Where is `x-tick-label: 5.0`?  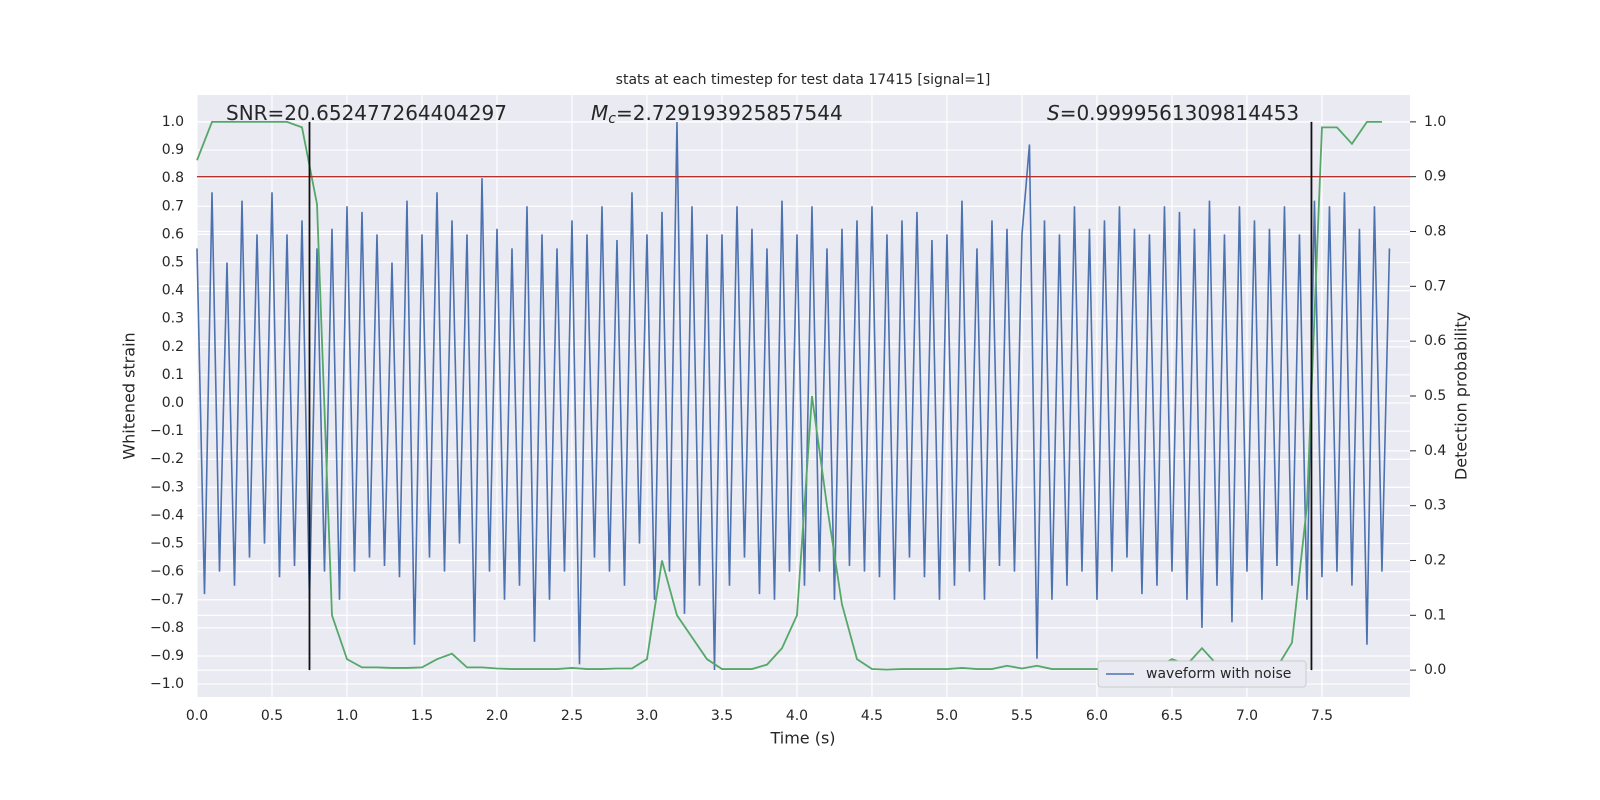 x-tick-label: 5.0 is located at coordinates (947, 716).